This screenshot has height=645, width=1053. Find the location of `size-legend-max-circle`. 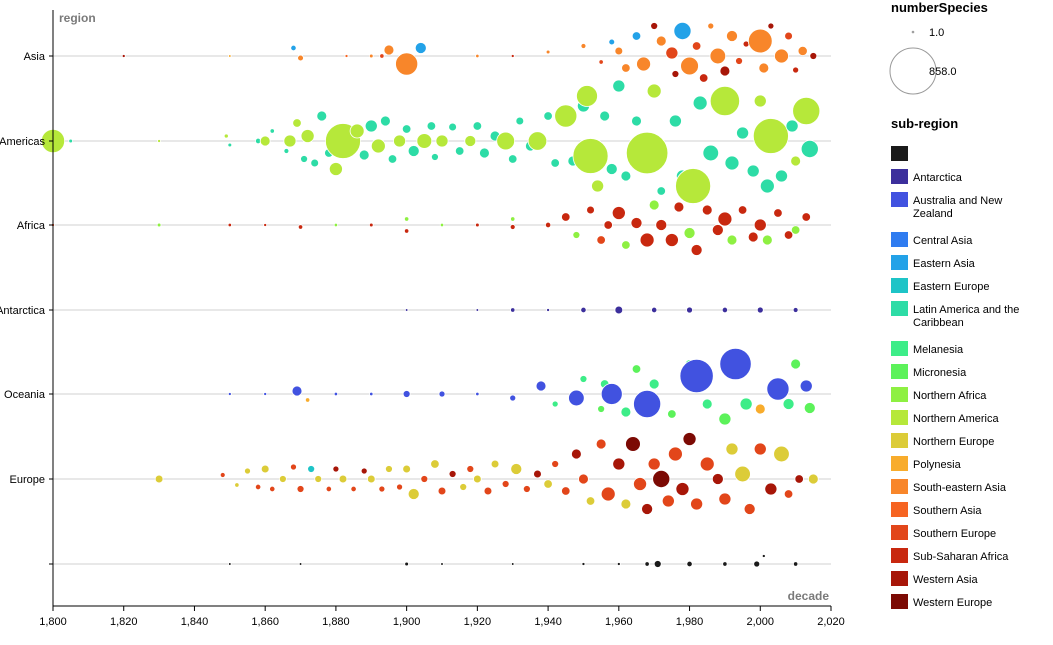

size-legend-max-circle is located at coordinates (913, 71).